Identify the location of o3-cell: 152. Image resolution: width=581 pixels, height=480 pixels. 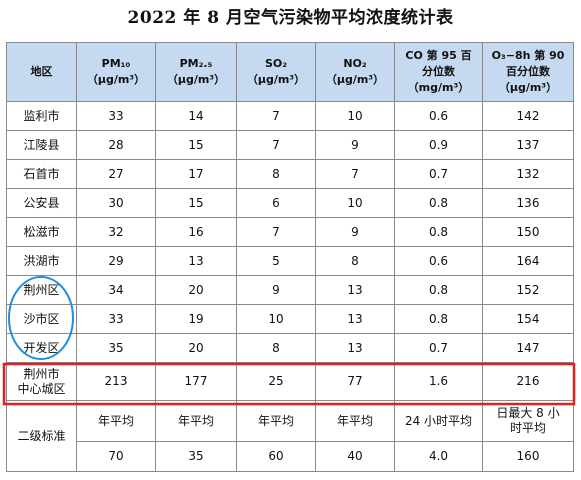
(528, 290).